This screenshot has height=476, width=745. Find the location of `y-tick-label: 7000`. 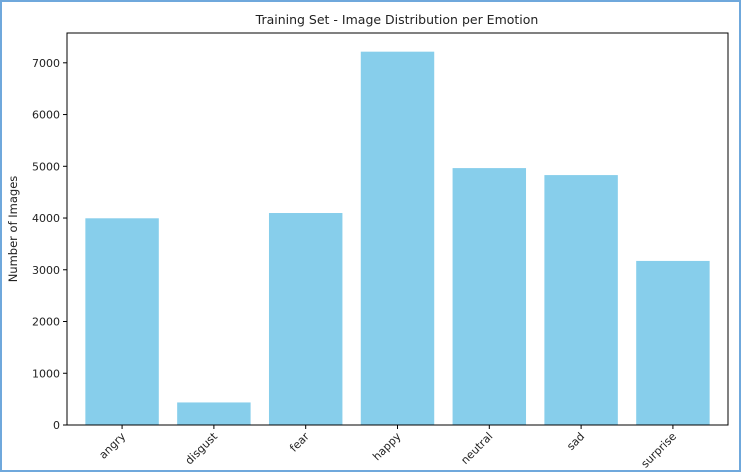

y-tick-label: 7000 is located at coordinates (46, 63).